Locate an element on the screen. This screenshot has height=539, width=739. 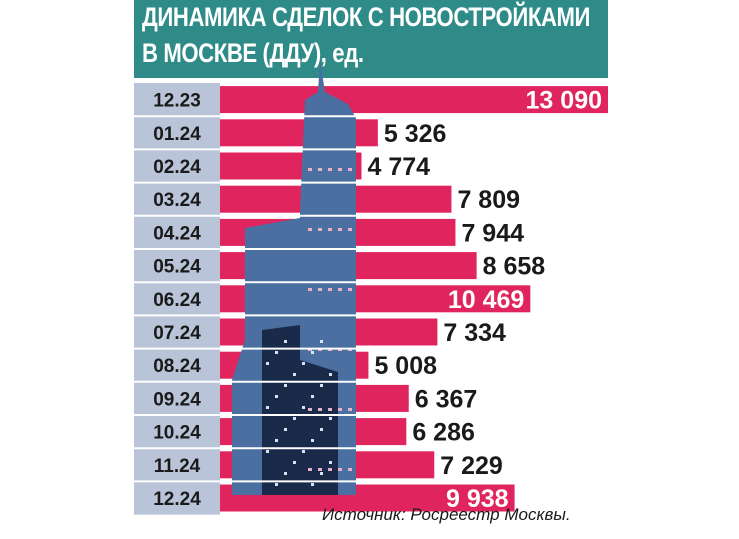
skyscraper-illustration is located at coordinates (294, 277).